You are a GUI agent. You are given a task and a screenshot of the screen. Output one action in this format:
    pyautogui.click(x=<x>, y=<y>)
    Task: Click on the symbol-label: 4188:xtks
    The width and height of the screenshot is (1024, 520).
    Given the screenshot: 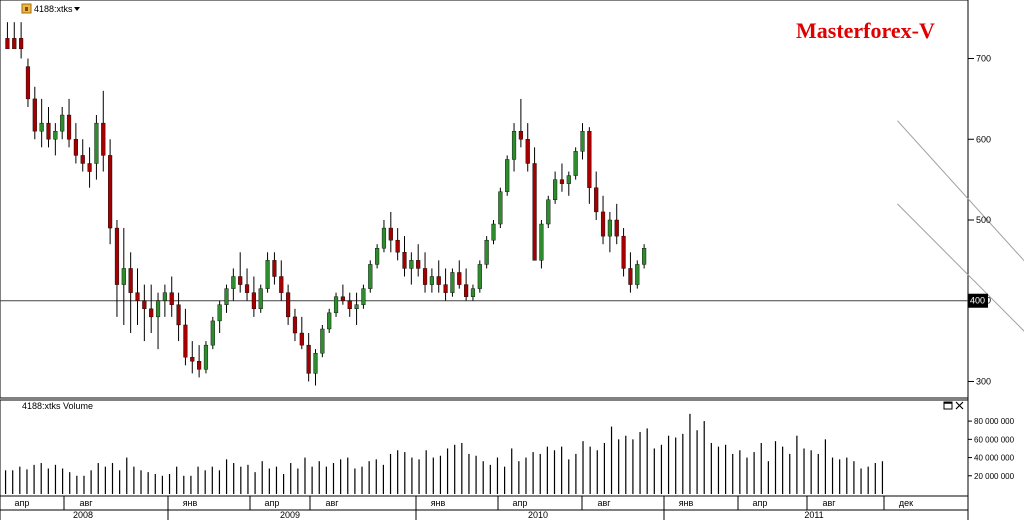 What is the action you would take?
    pyautogui.click(x=53, y=9)
    